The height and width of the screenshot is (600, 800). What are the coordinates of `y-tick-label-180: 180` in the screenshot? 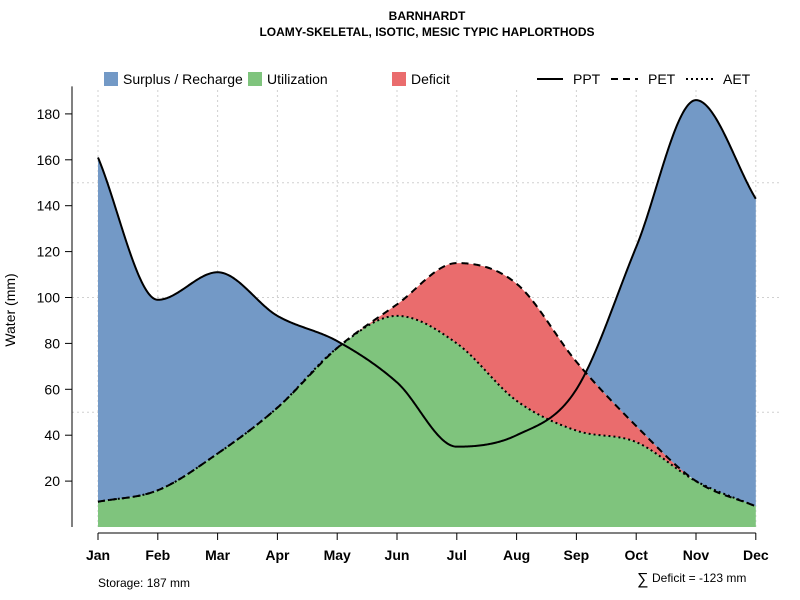 It's located at (49, 114).